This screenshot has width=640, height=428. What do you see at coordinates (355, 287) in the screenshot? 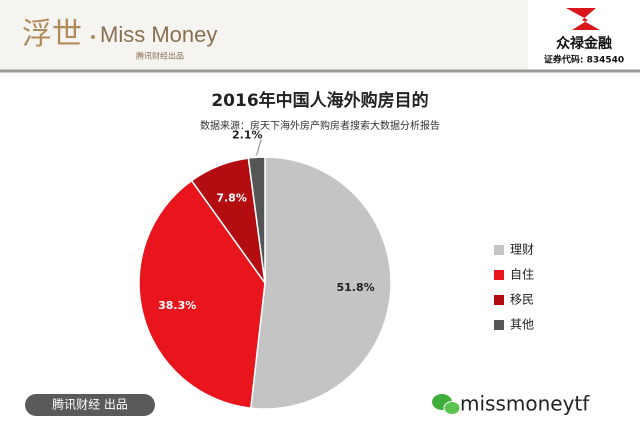
I see `slice-label: 51.8%` at bounding box center [355, 287].